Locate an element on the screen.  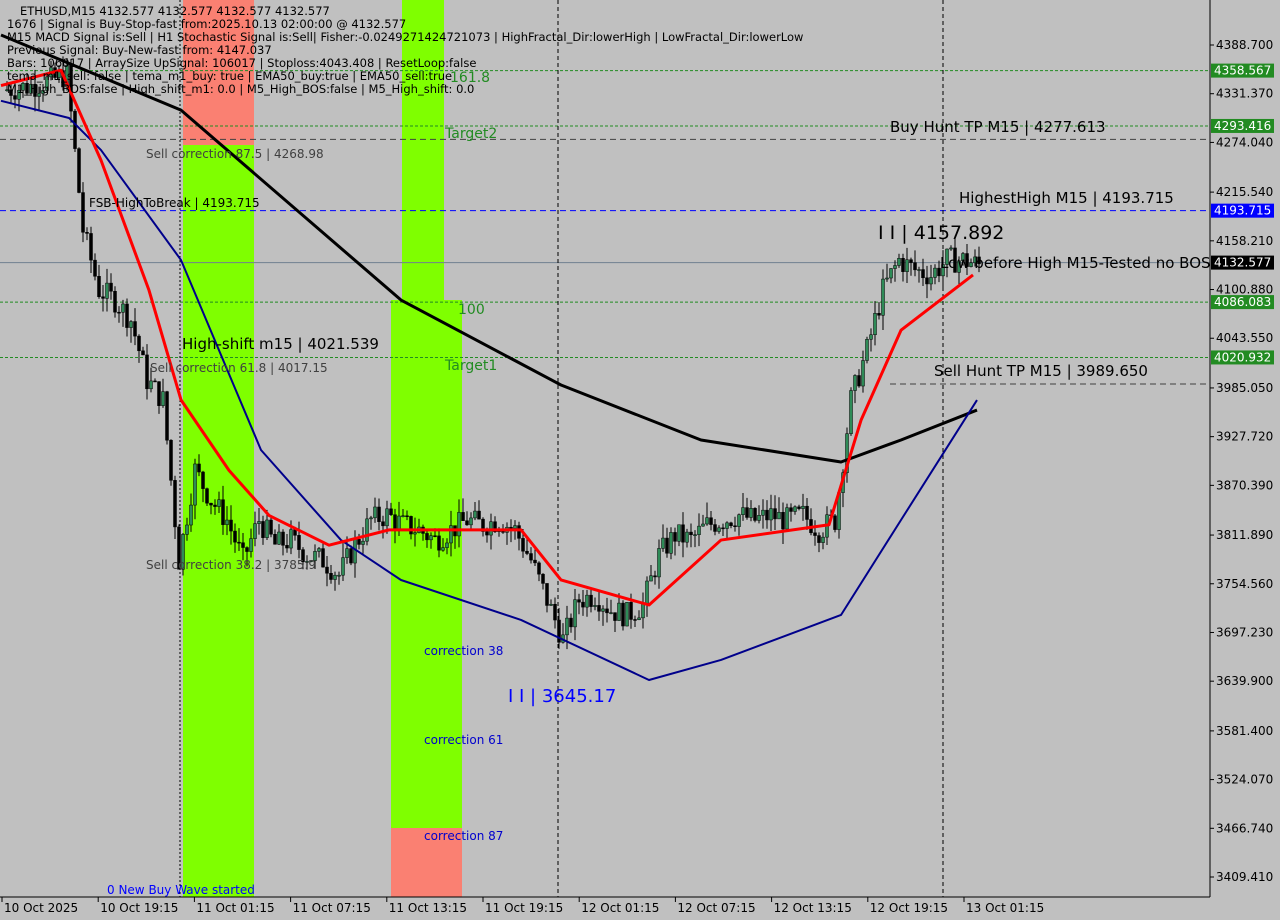
price-level-tag-label: 4132.577 is located at coordinates (1242, 263).